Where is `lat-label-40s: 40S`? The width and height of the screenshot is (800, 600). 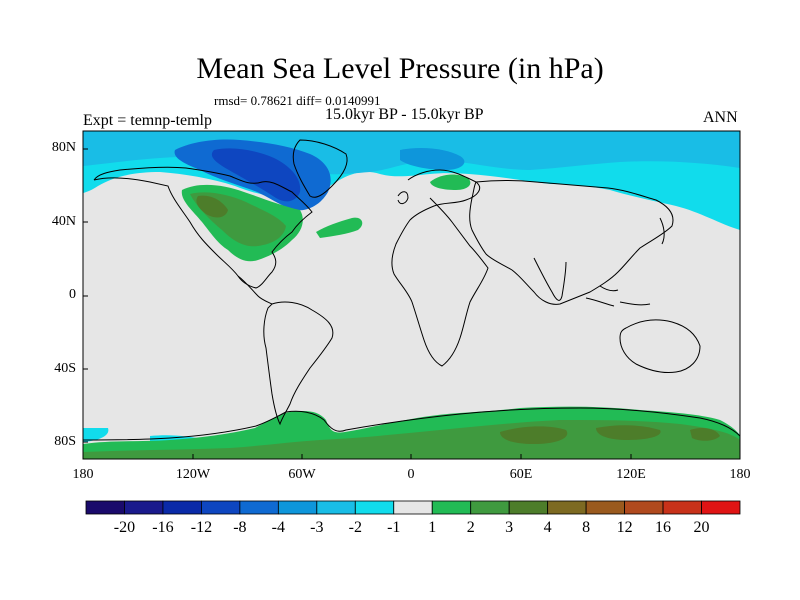 lat-label-40s: 40S is located at coordinates (65, 368).